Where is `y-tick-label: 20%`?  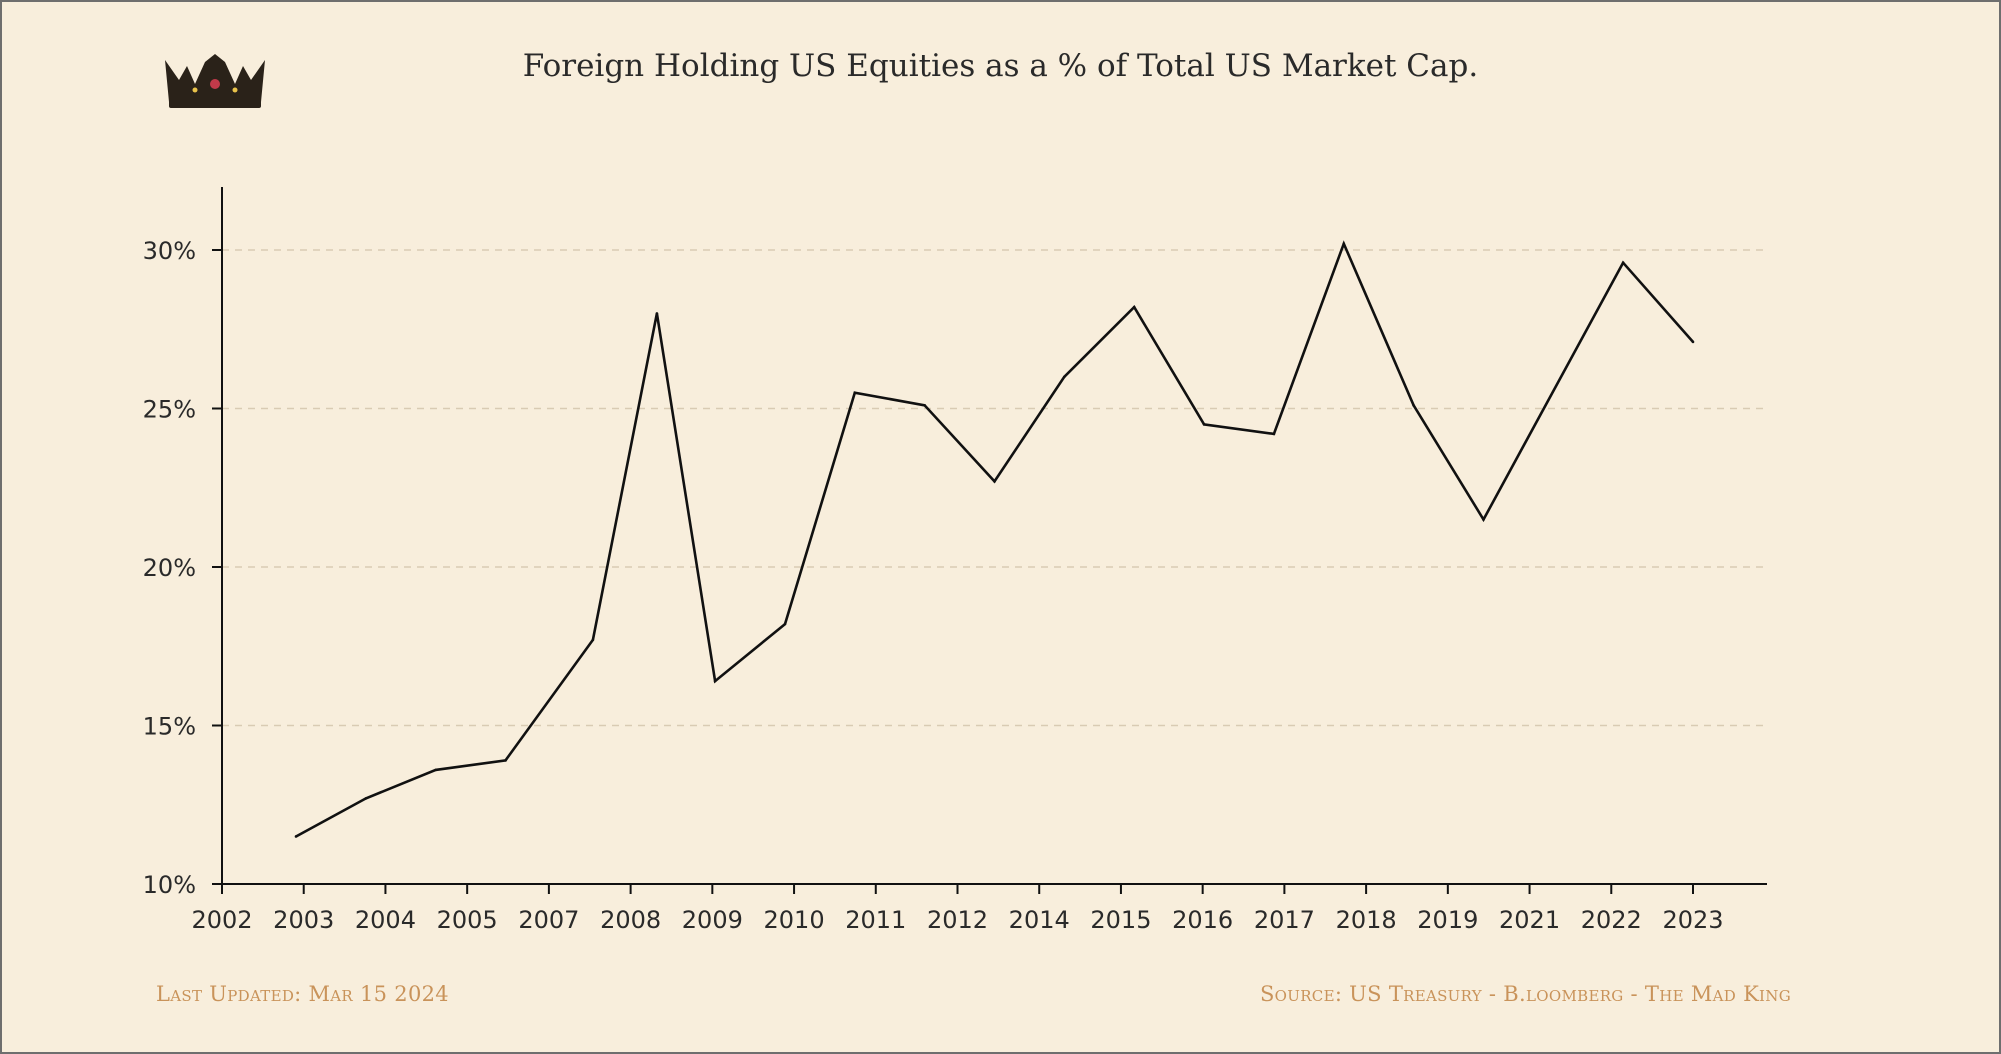
y-tick-label: 20% is located at coordinates (169, 568).